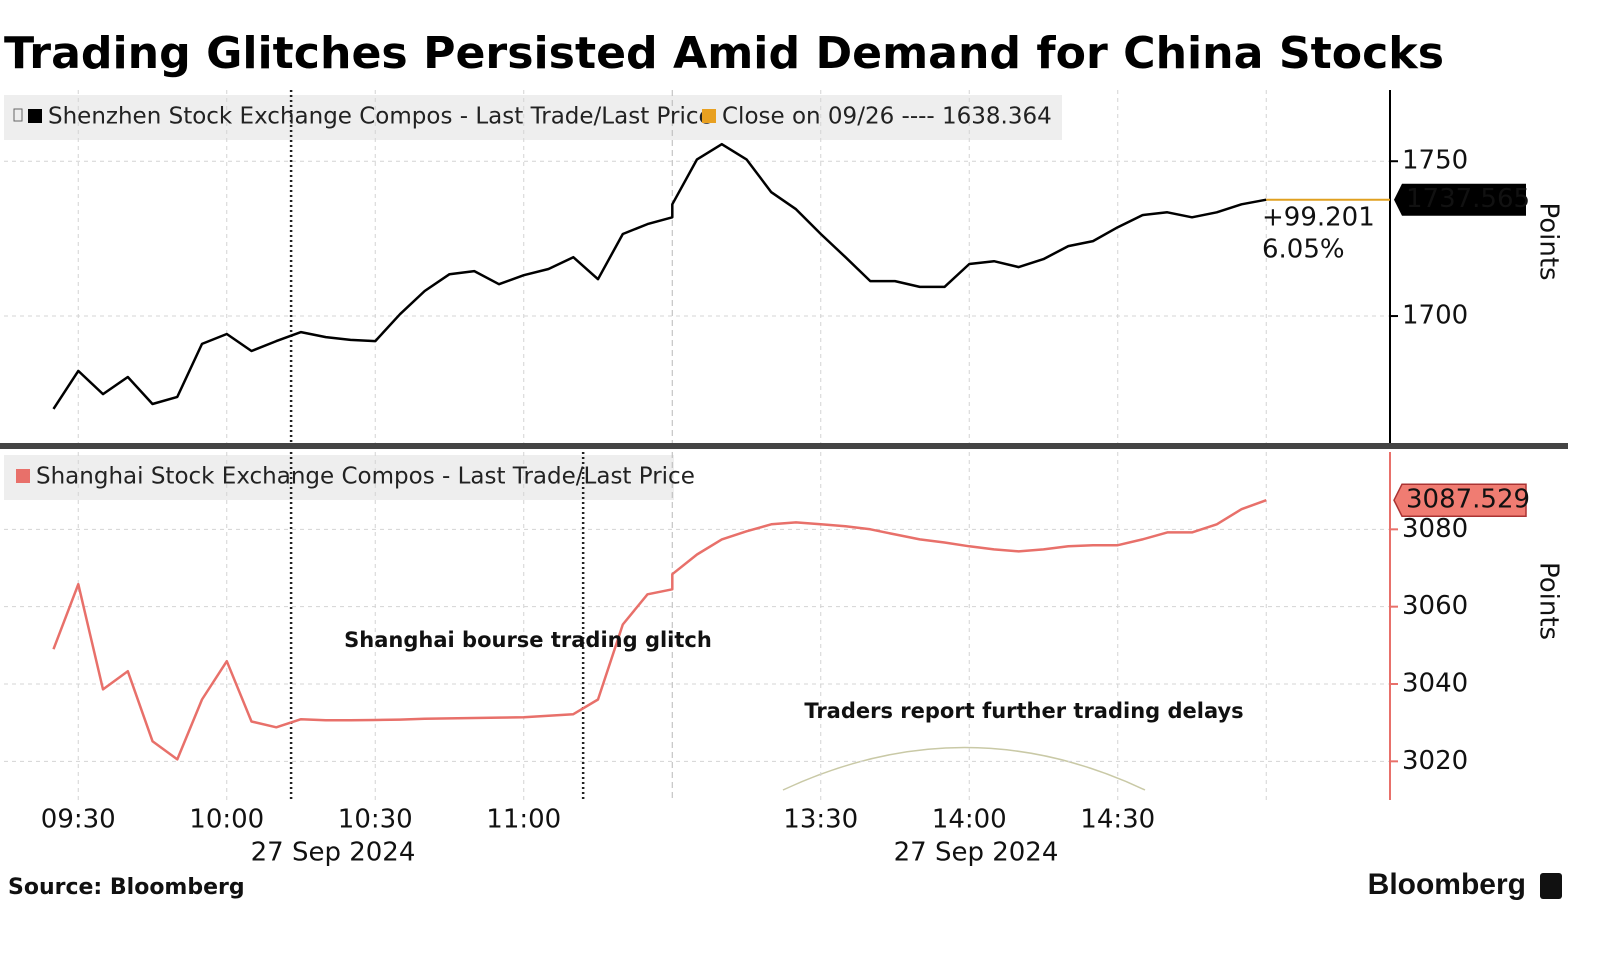  Describe the element at coordinates (887, 117) in the screenshot. I see `legend-label: Close on 09/26 ---- 1638.364` at that location.